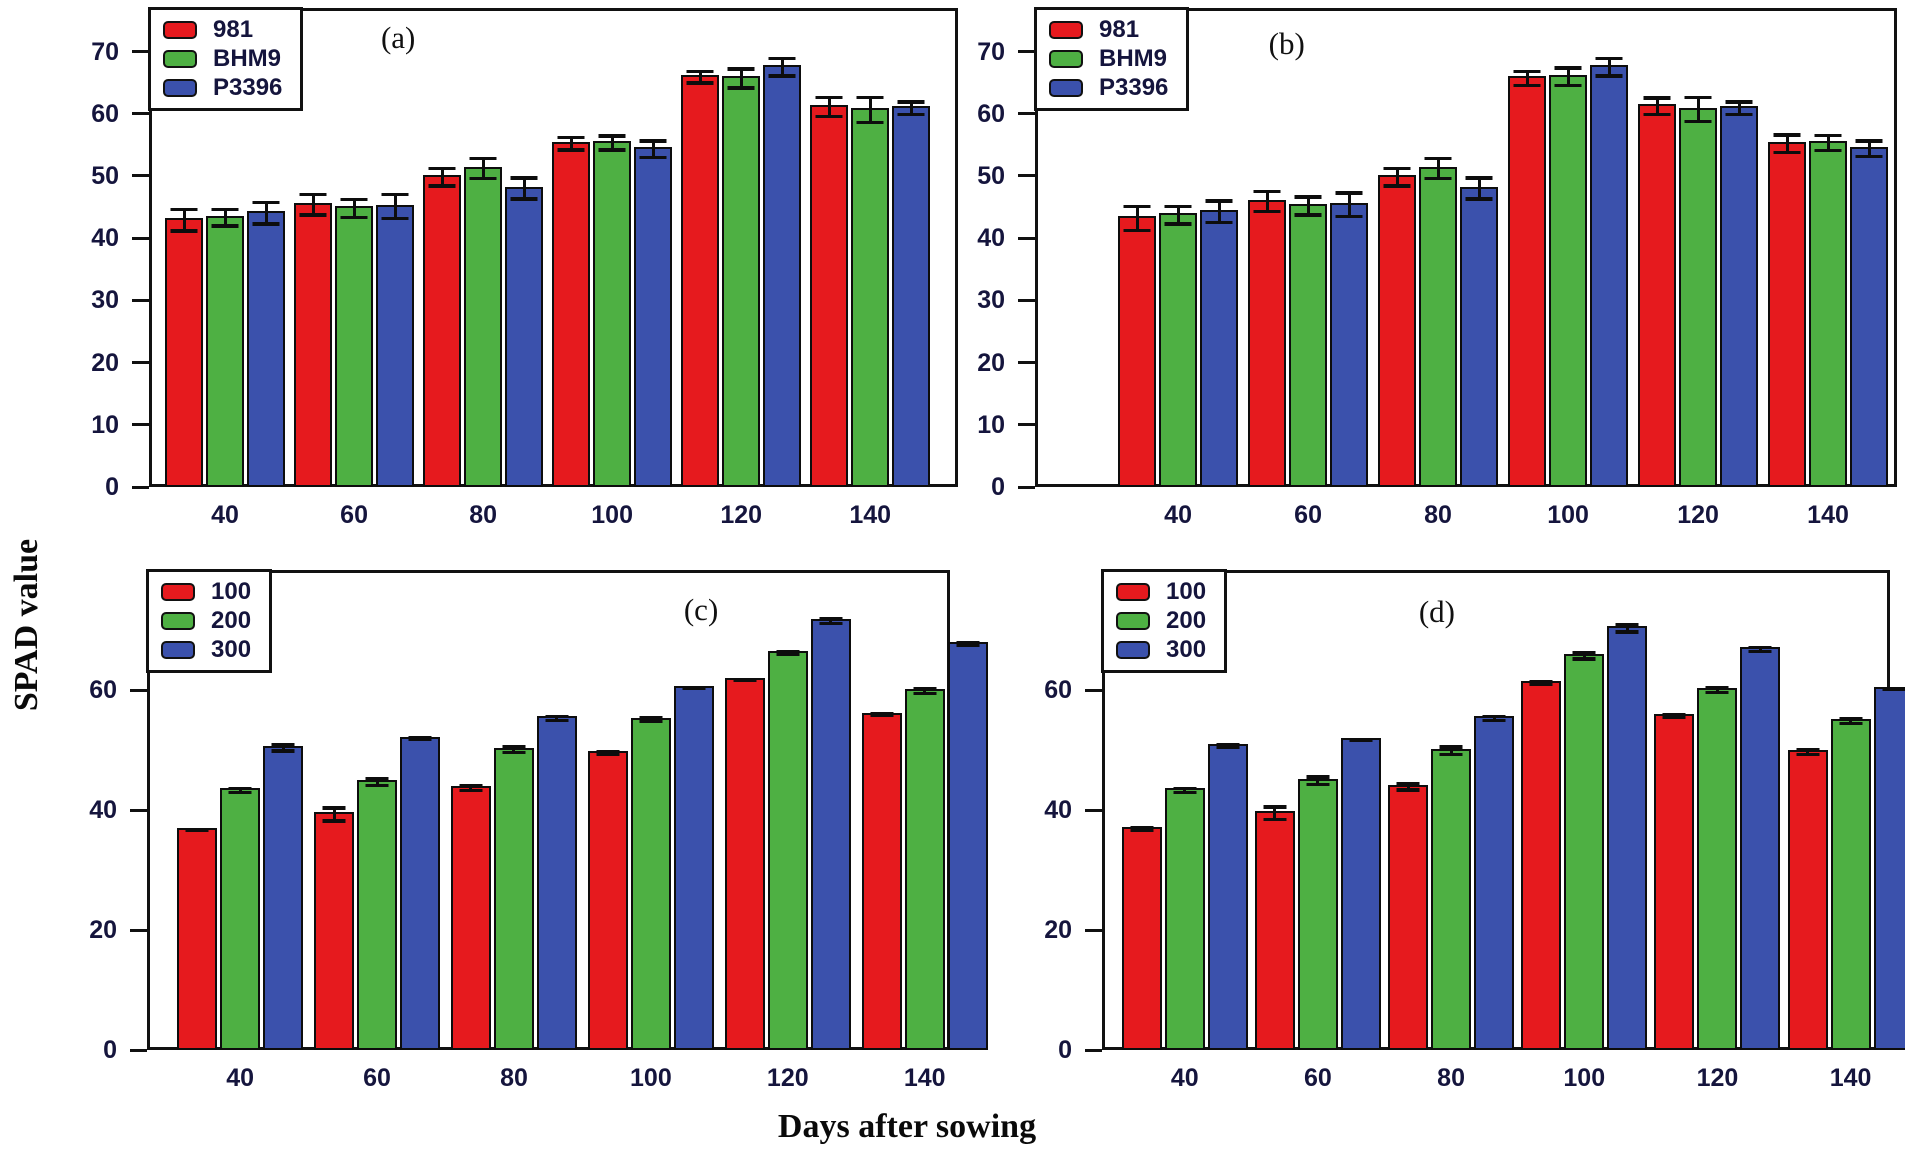 This screenshot has height=1161, width=1905. Describe the element at coordinates (1133, 58) in the screenshot. I see `legend-label: BHM9` at that location.